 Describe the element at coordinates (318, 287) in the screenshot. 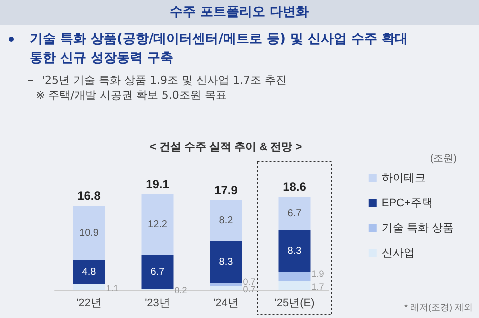

I see `data-label: 1.7` at that location.